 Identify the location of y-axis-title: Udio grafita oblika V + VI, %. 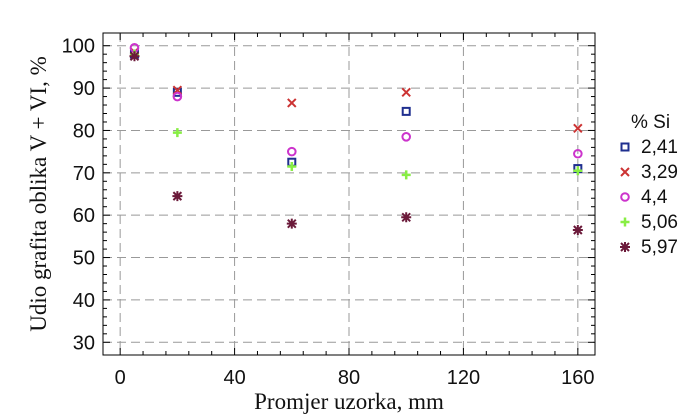
(38, 194).